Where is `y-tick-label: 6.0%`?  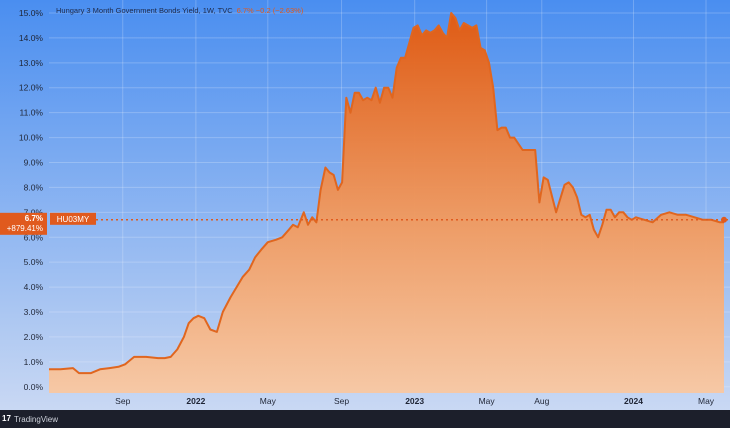 y-tick-label: 6.0% is located at coordinates (34, 237).